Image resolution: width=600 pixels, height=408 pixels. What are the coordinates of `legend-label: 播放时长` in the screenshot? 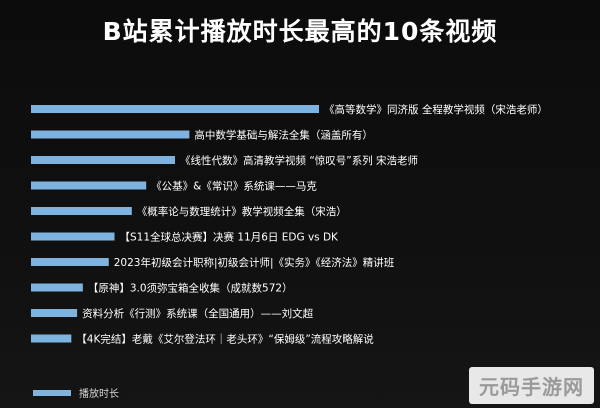 It's located at (99, 394).